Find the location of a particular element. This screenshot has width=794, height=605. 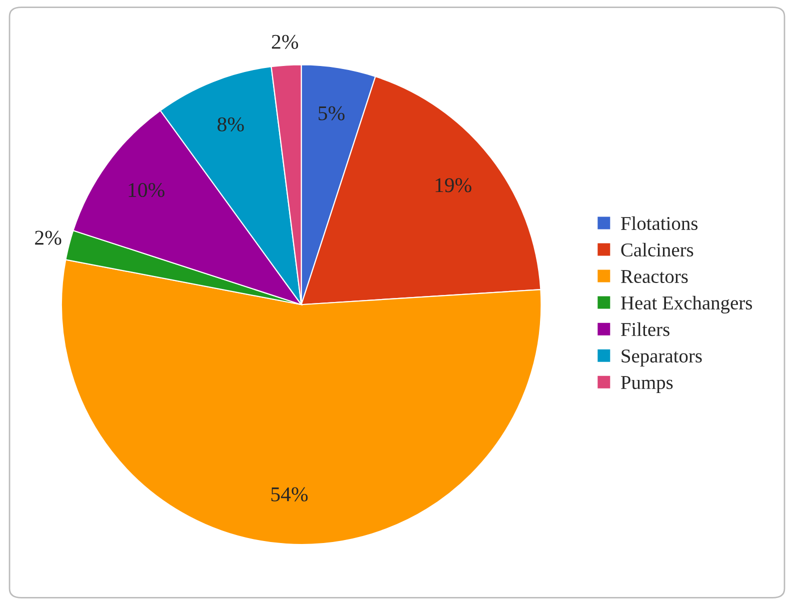

data-label: 8% is located at coordinates (231, 124).